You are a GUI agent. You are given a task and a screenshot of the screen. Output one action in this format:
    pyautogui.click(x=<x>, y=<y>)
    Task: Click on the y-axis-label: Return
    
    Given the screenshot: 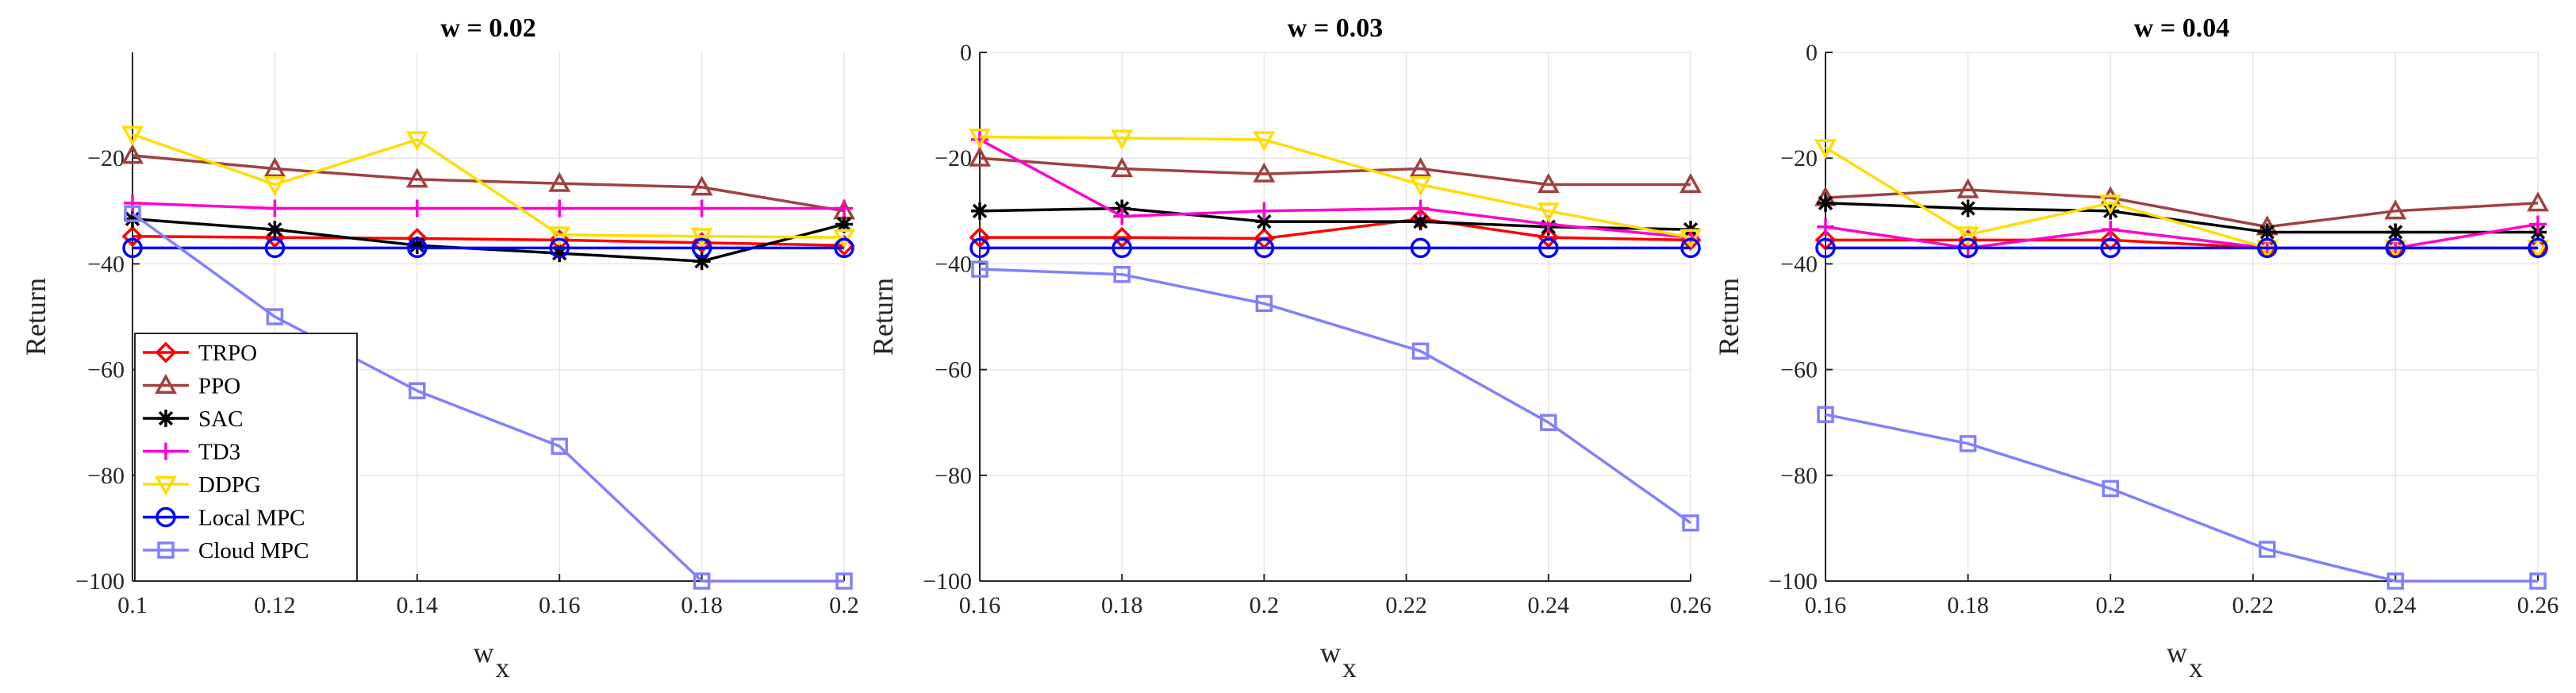 What is the action you would take?
    pyautogui.click(x=883, y=317)
    